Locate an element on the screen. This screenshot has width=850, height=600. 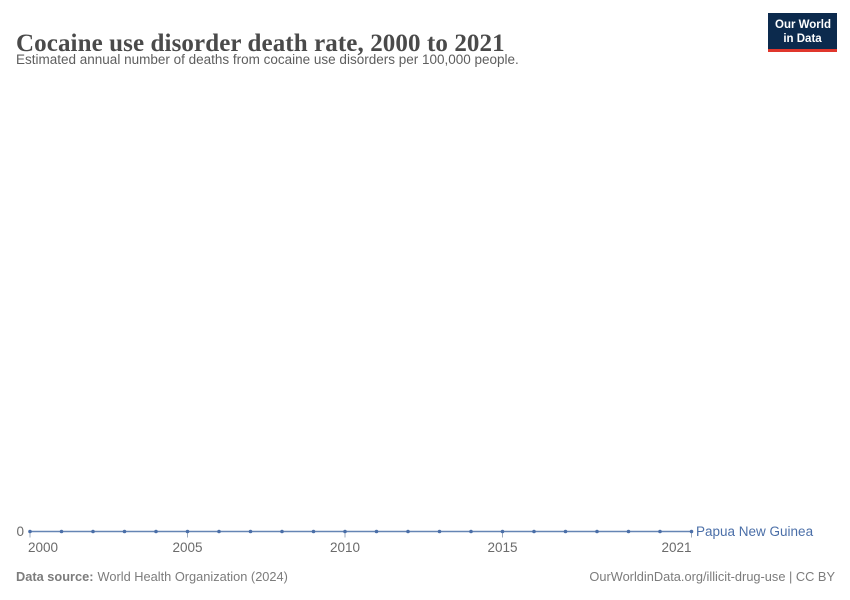
owid-logo-line1: Our World is located at coordinates (803, 25).